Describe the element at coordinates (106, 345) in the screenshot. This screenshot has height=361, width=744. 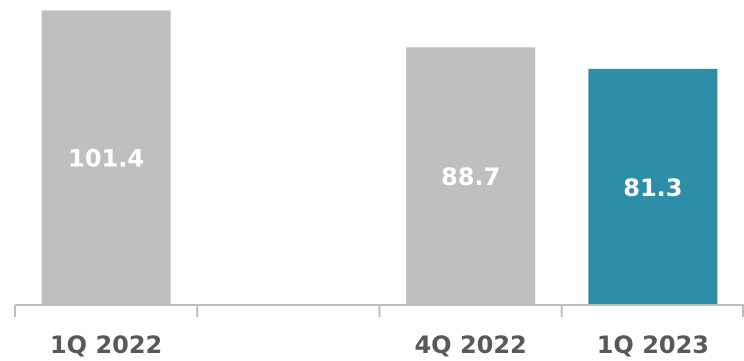
I see `x-tick-label-0: 1Q 2022` at that location.